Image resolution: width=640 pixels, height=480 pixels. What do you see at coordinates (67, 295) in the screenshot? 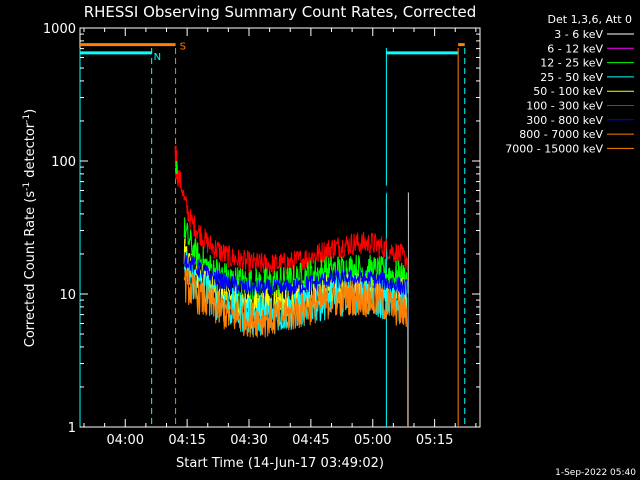
I see `y-tick-label: 10` at bounding box center [67, 295].